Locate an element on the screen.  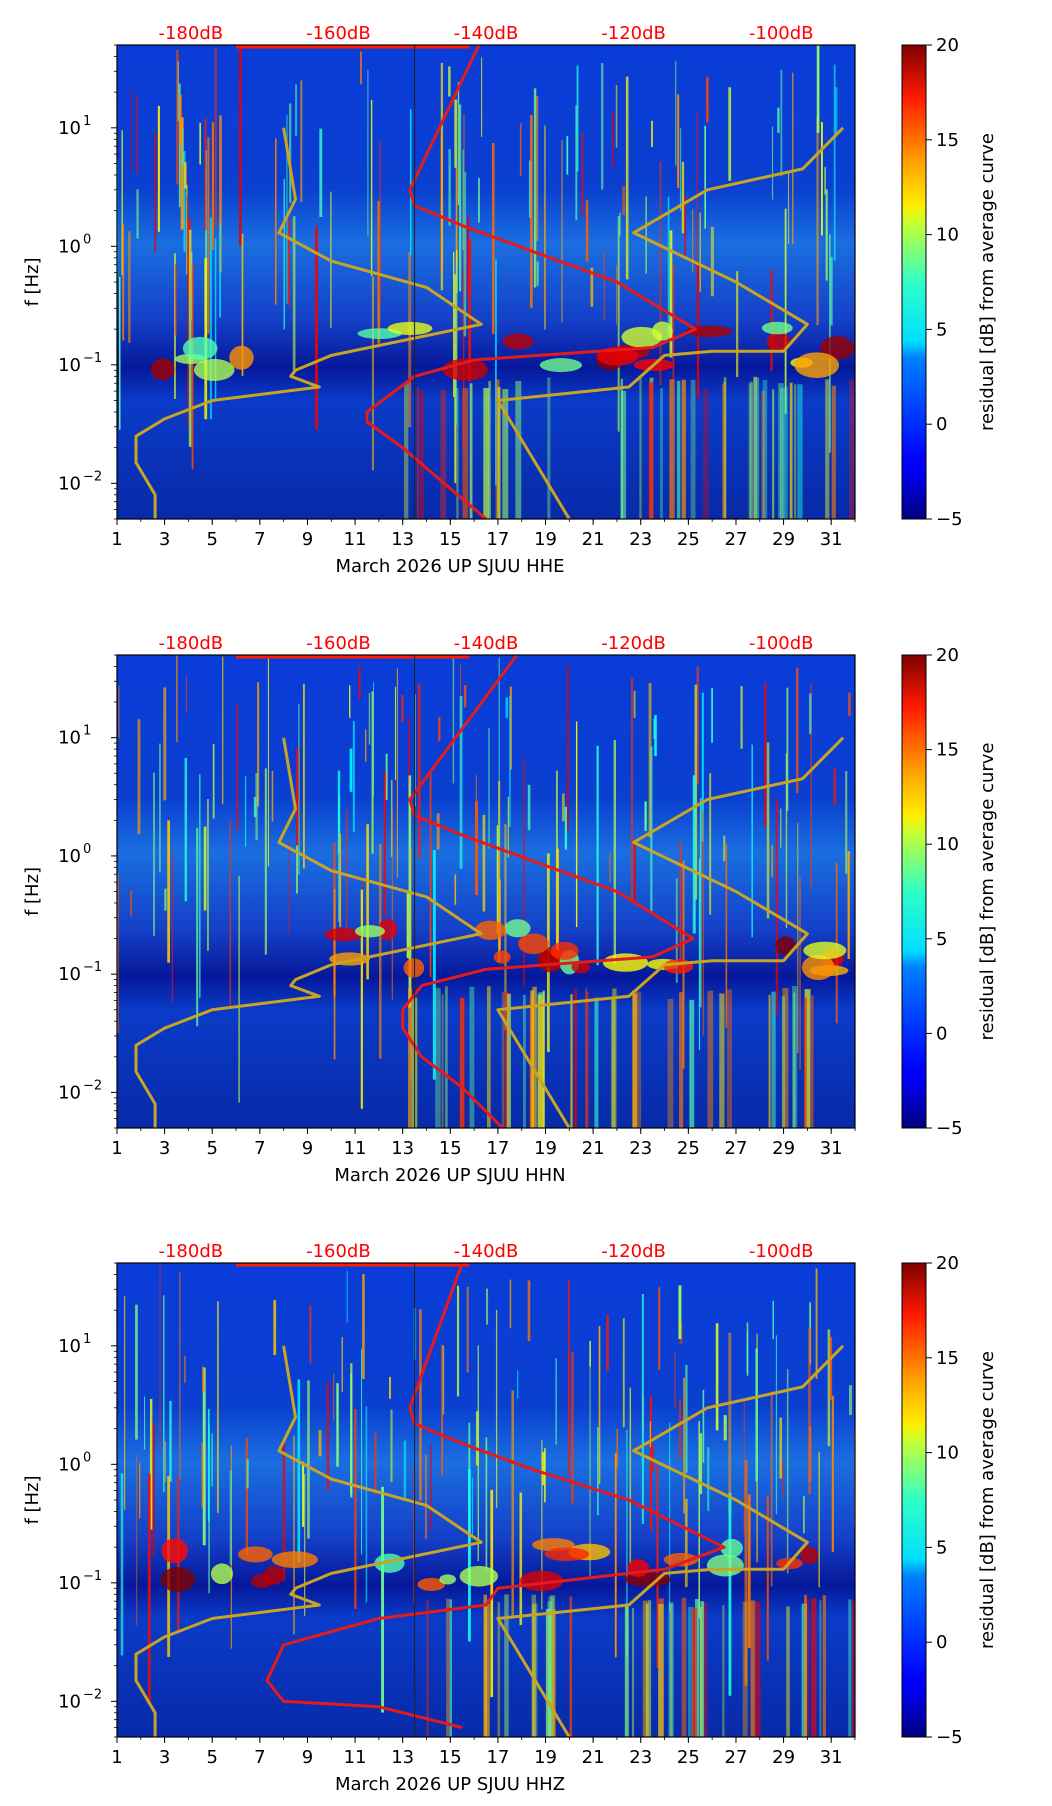
x-tick-label: 29 is located at coordinates (783, 1757).